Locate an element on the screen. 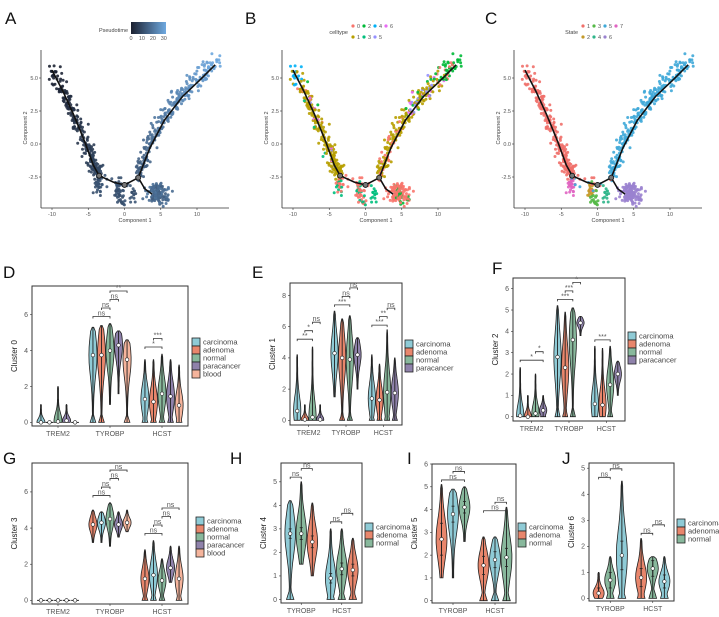  legend-label: paracancer is located at coordinates (222, 366).